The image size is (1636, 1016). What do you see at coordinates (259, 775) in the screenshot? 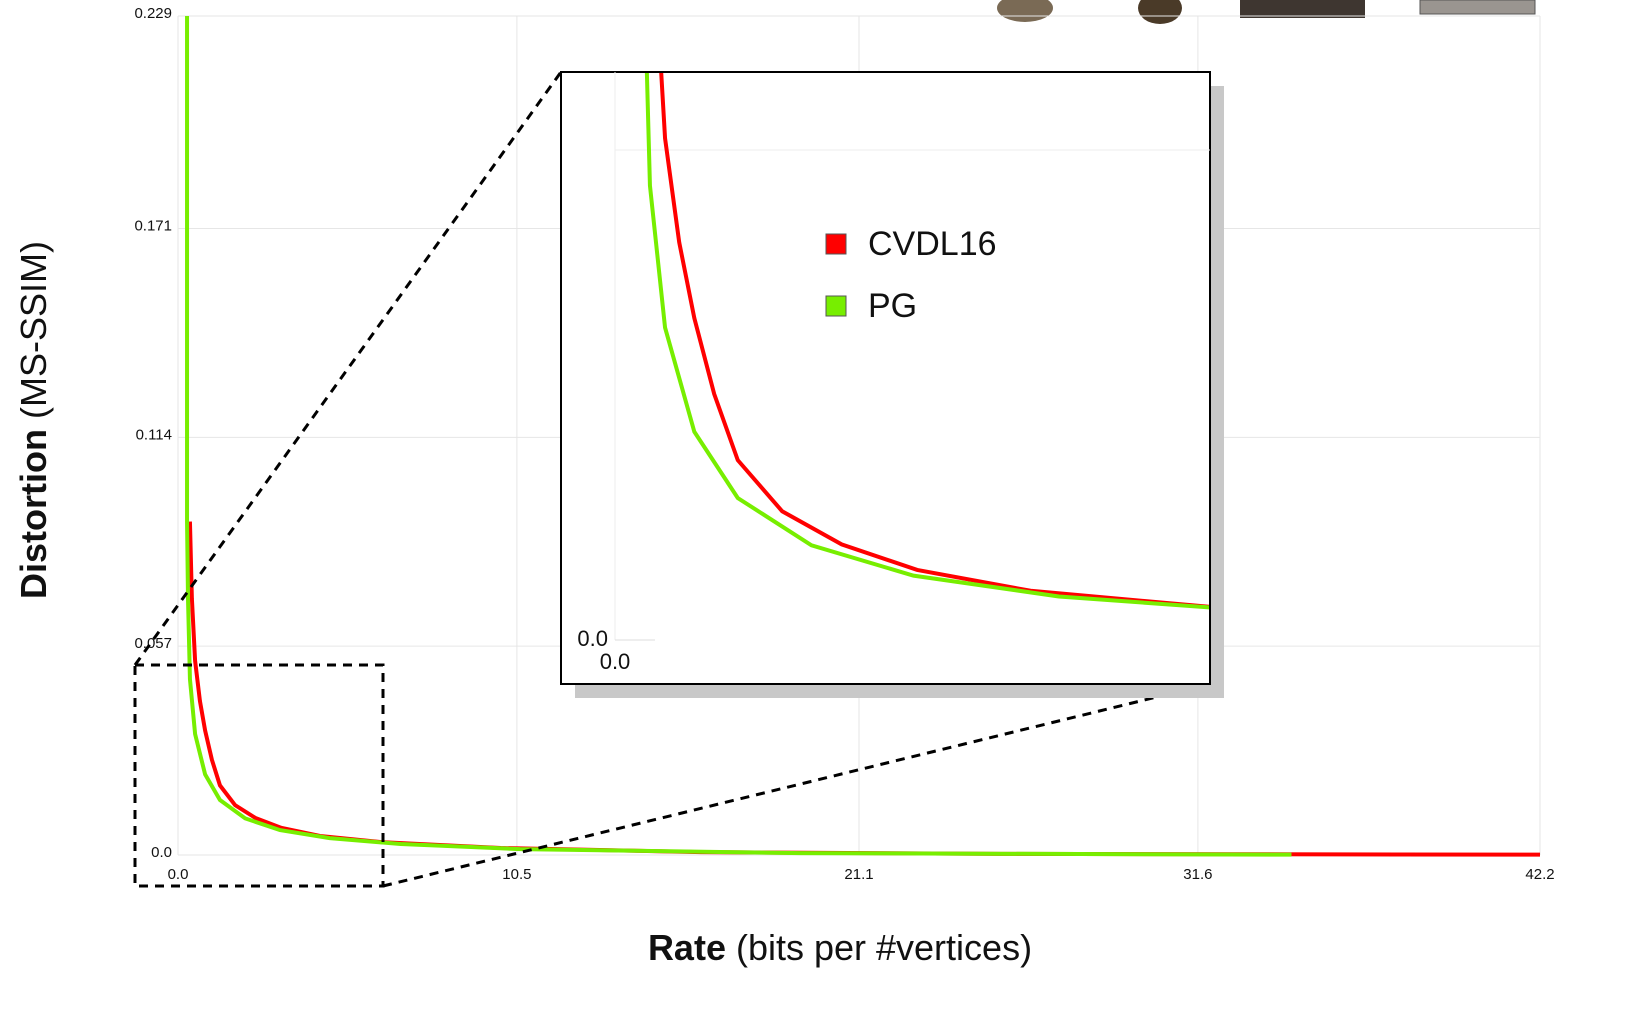
I see `zoom-box` at bounding box center [259, 775].